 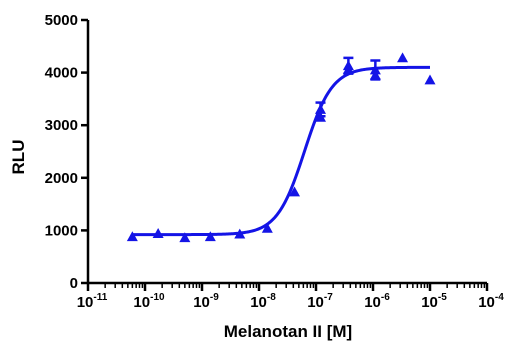 What do you see at coordinates (61, 125) in the screenshot?
I see `y-tick-label: 3000` at bounding box center [61, 125].